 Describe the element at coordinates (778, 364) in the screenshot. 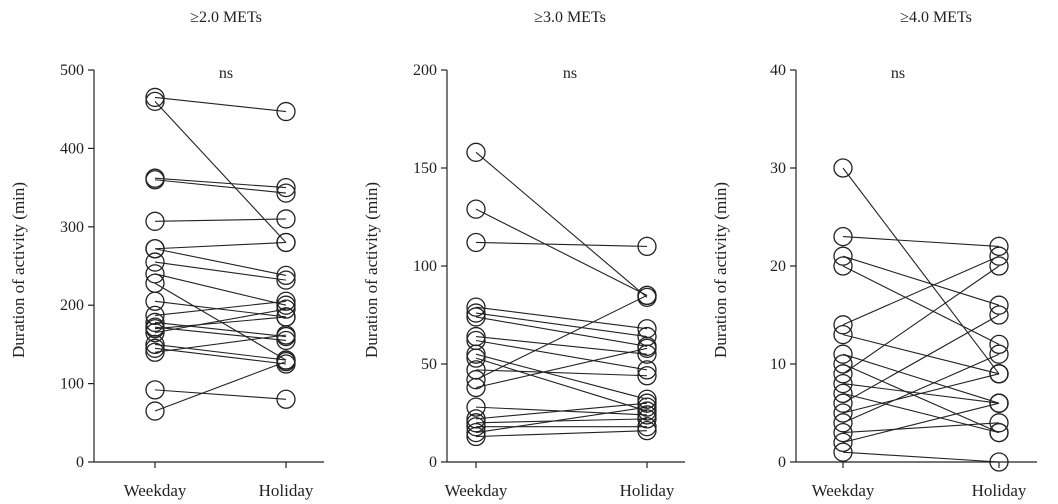

I see `y-tick-label: 10` at that location.